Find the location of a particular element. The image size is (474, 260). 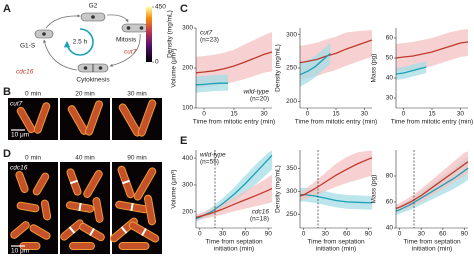

duration-arrow is located at coordinates (78, 42).